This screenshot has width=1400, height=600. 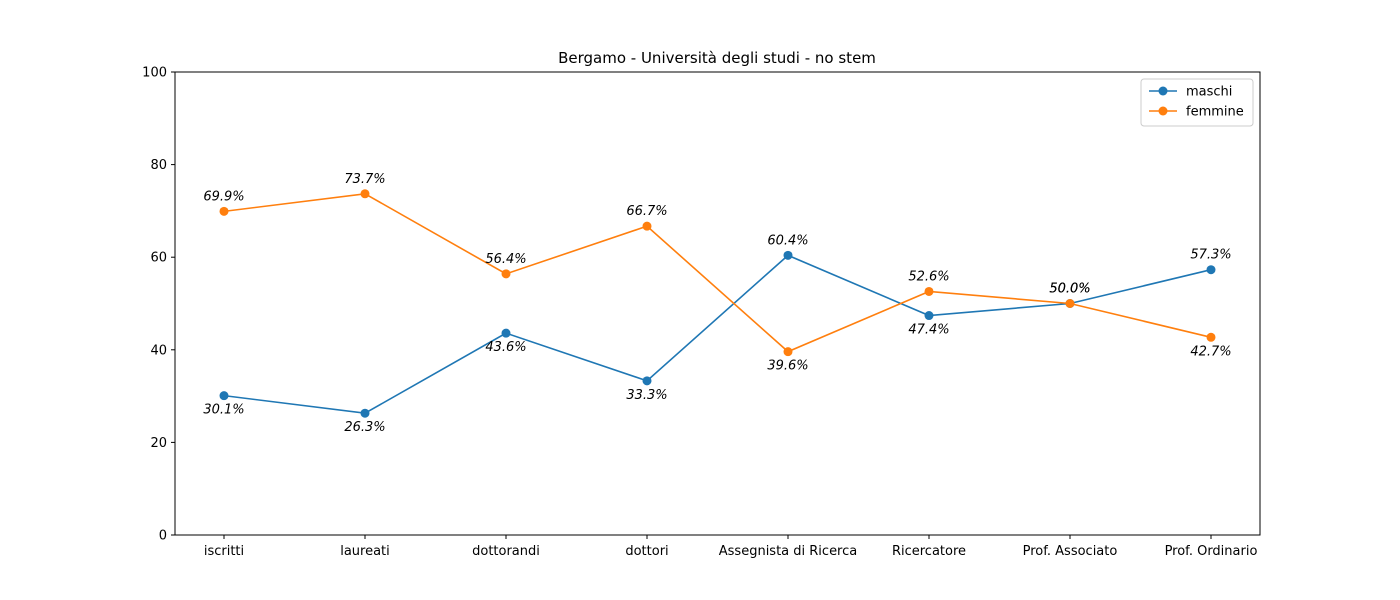 What do you see at coordinates (1215, 112) in the screenshot?
I see `legend-label: femmine` at bounding box center [1215, 112].